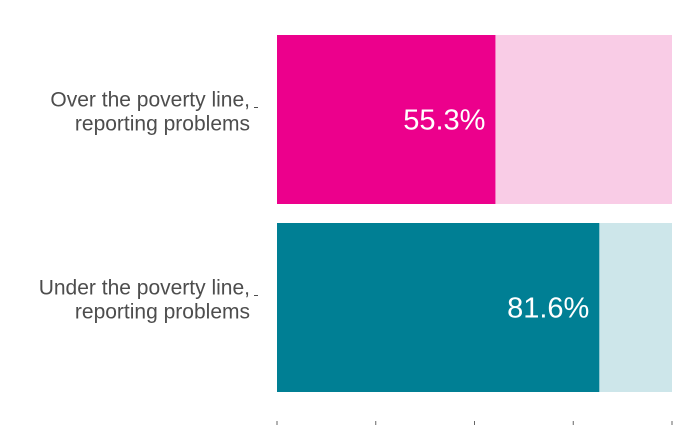 The height and width of the screenshot is (432, 700). Describe the element at coordinates (548, 309) in the screenshot. I see `bar-value-label-1: 81.6%` at that location.